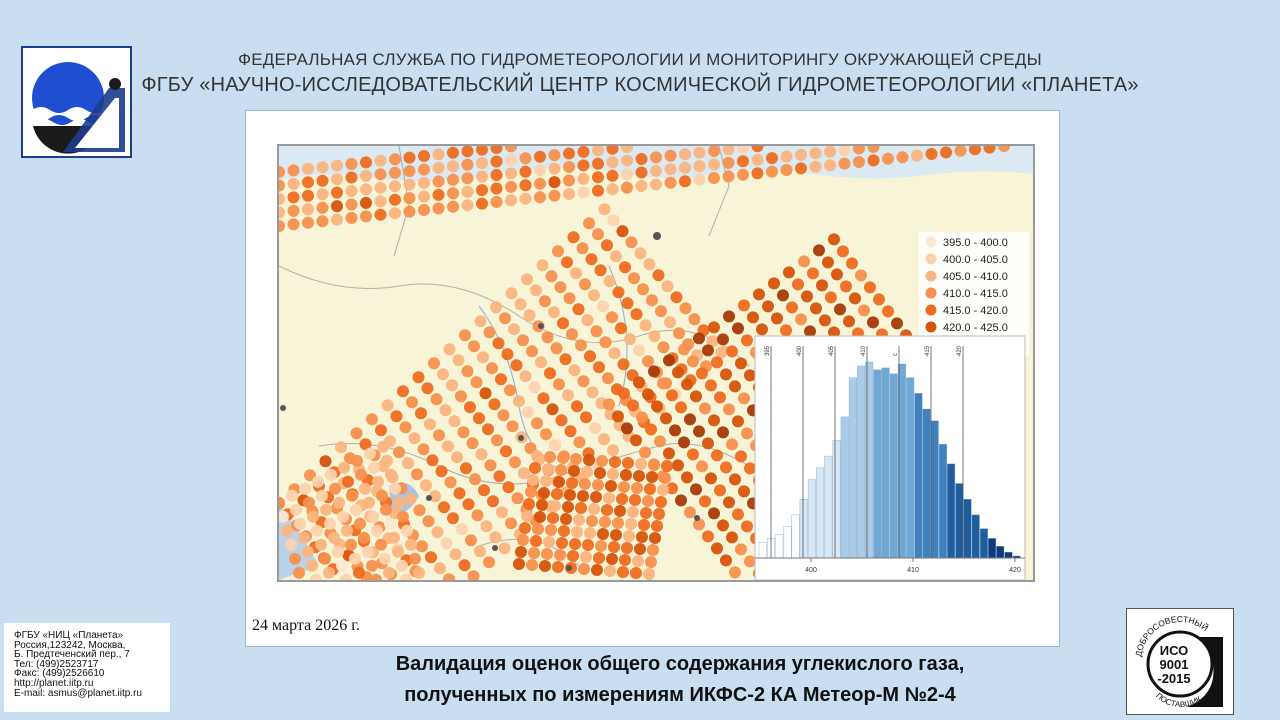 This screenshot has height=720, width=1280. I want to click on histogram-top-tick: c, so click(896, 354).